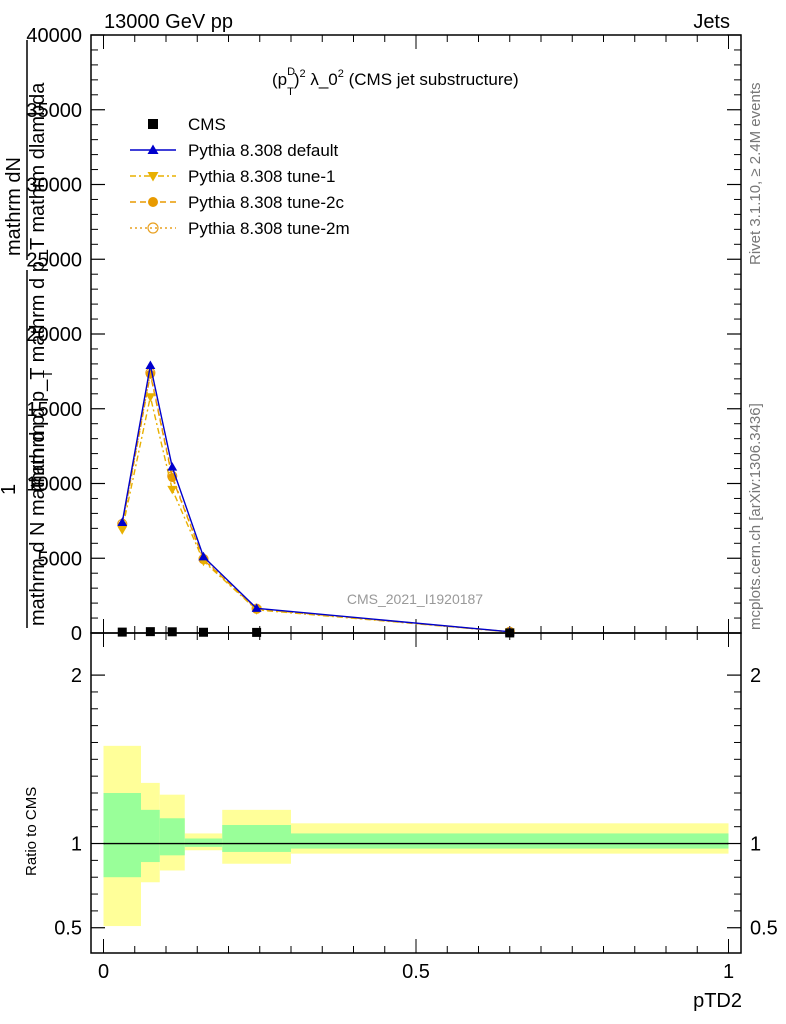  Describe the element at coordinates (76, 634) in the screenshot. I see `main-y-tick-label: 0` at that location.